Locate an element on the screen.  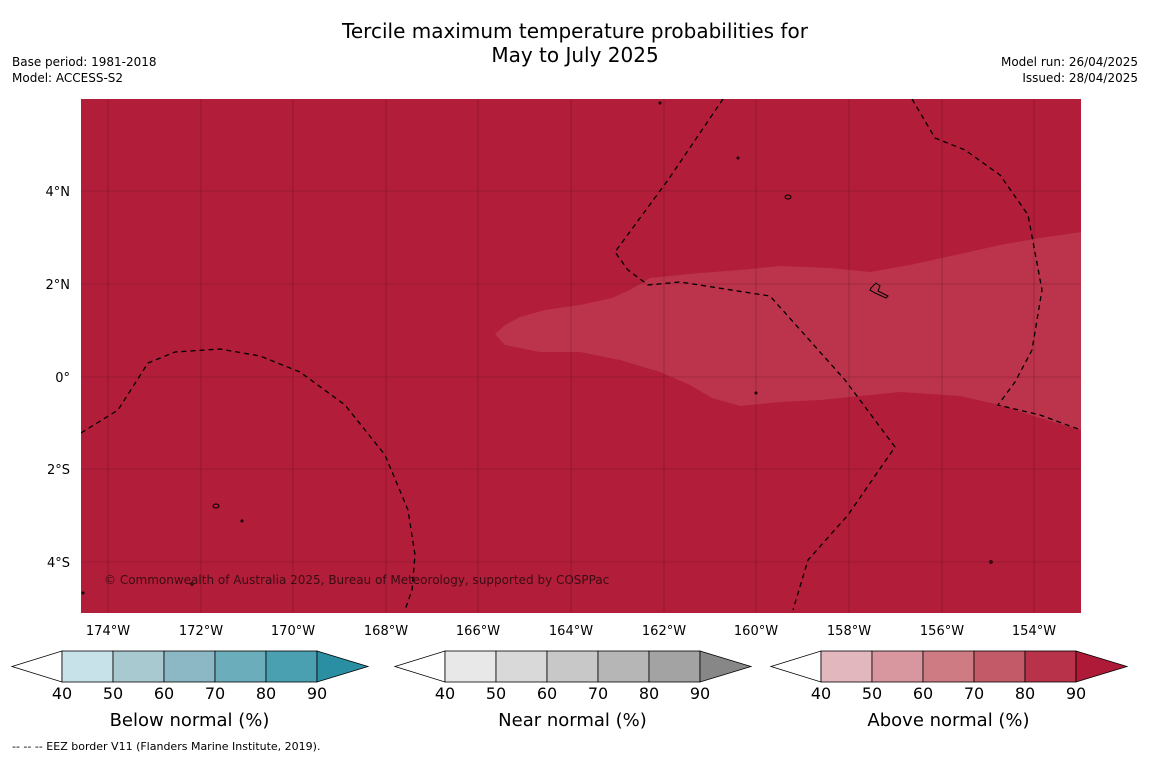
longitude-label: 160°W is located at coordinates (756, 631).